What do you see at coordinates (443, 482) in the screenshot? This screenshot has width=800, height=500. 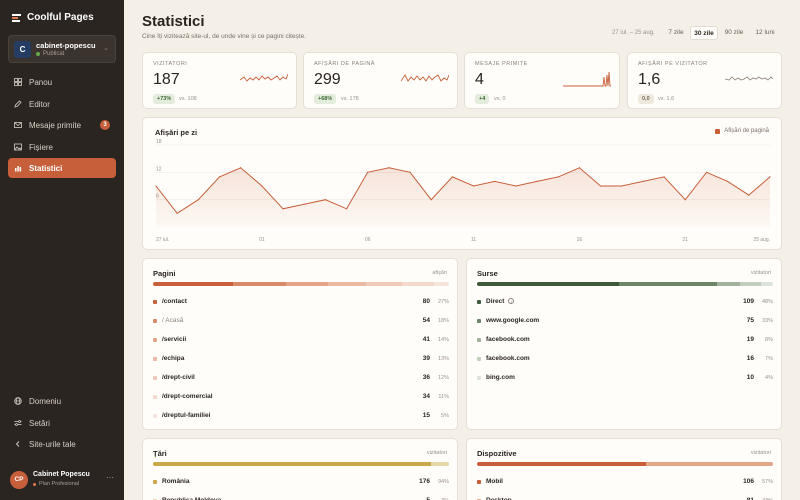 I see `list-item-percent: 94%` at bounding box center [443, 482].